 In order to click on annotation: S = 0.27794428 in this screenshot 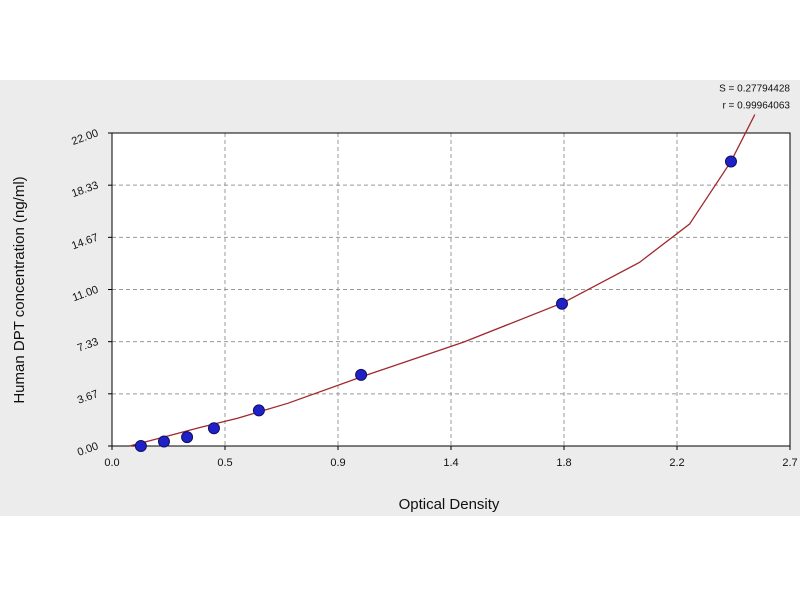, I will do `click(754, 89)`.